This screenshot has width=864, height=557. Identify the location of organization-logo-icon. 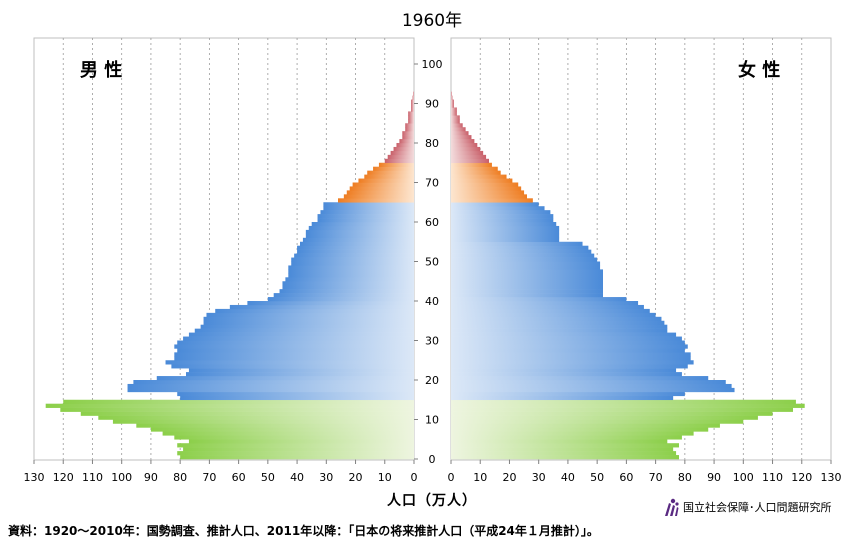
(672, 507).